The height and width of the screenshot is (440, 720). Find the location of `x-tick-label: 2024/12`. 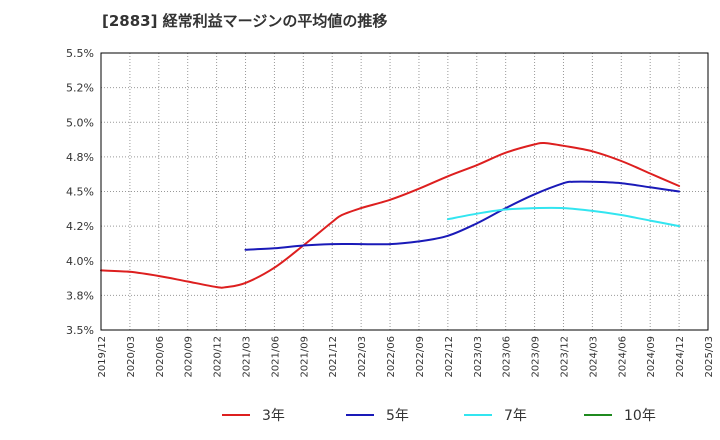

x-tick-label: 2024/12 is located at coordinates (680, 357).